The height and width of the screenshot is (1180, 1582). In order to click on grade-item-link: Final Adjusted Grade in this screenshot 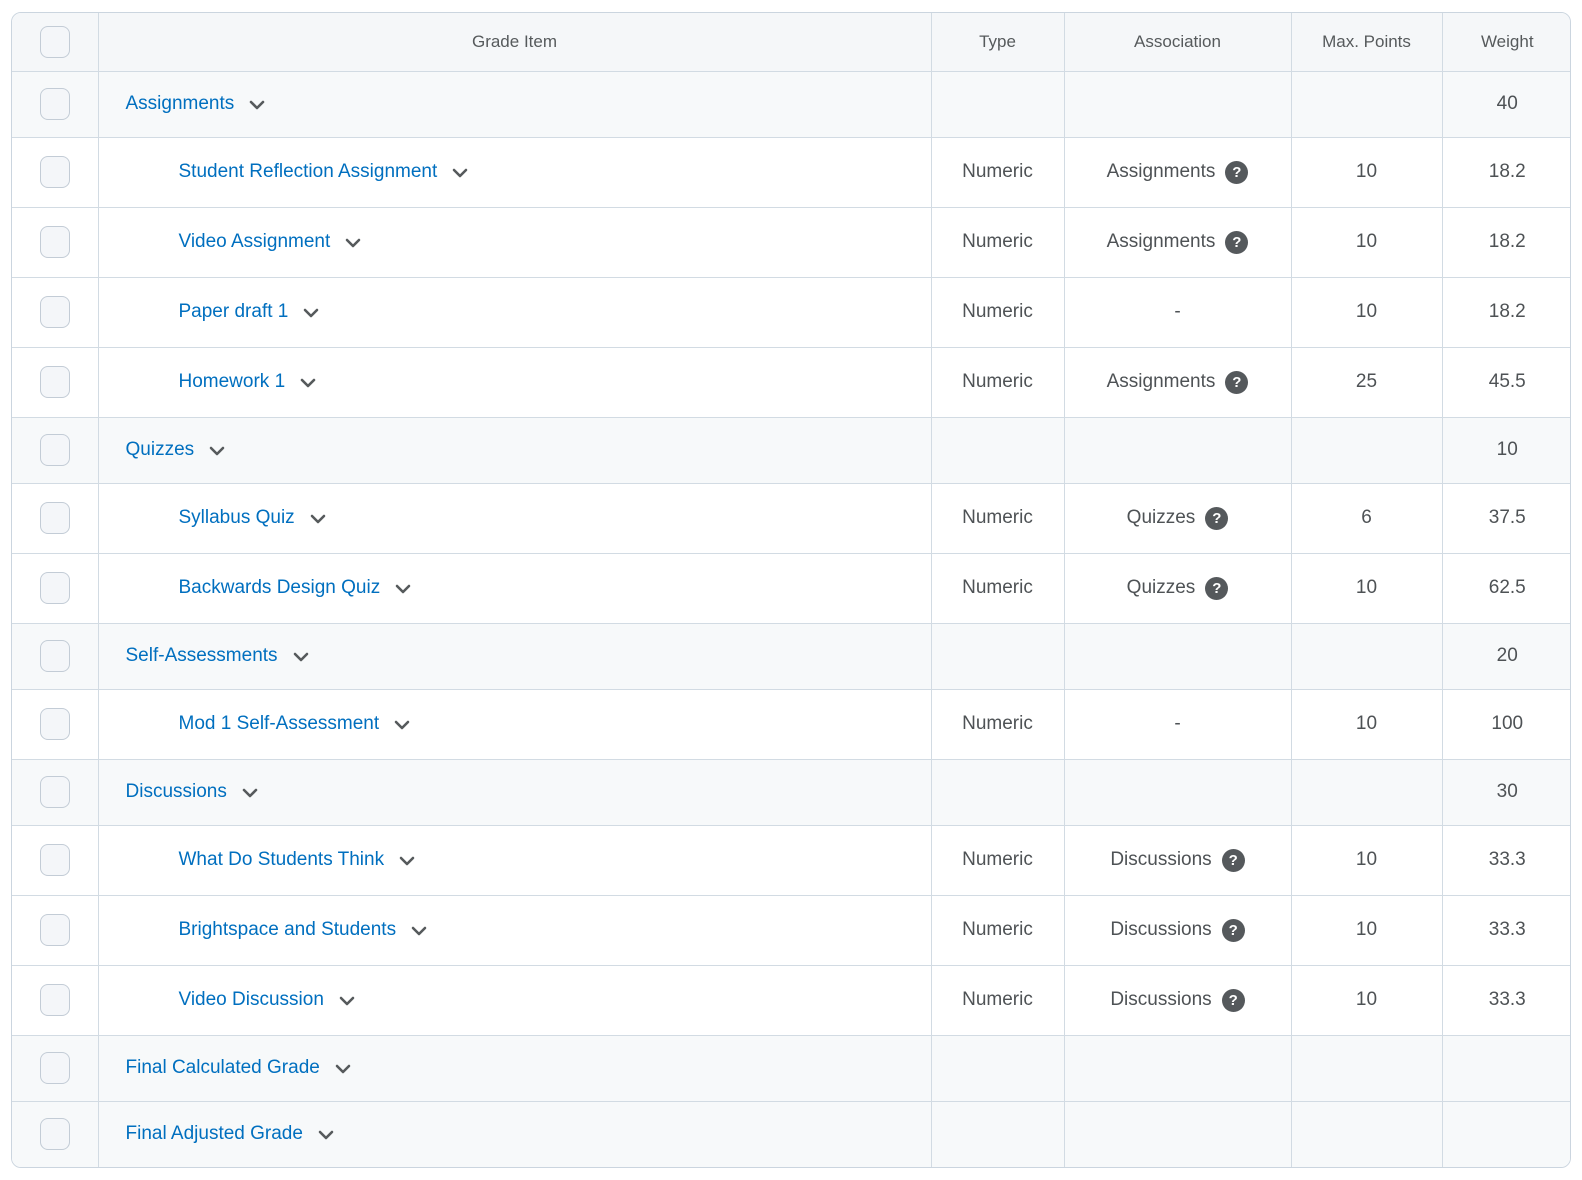, I will do `click(214, 1134)`.